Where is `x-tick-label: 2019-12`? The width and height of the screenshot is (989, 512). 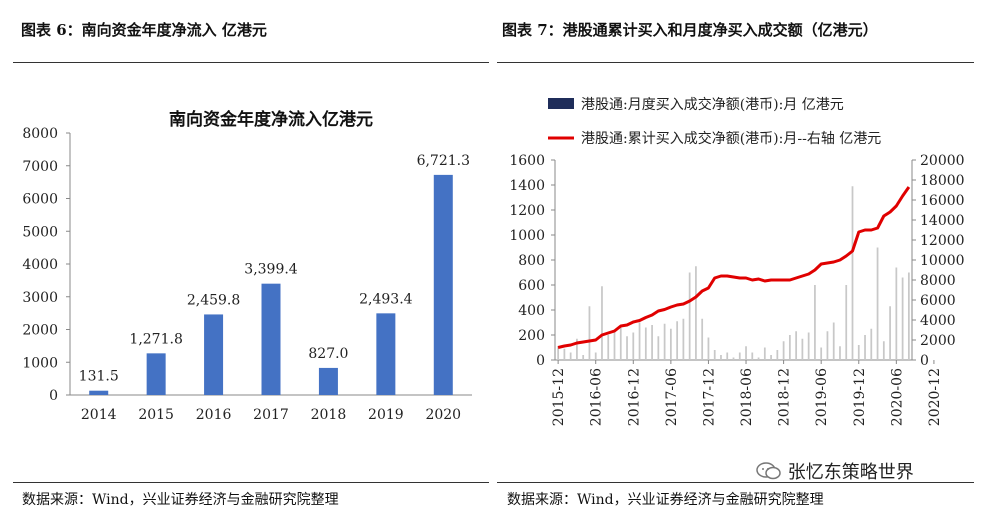
x-tick-label: 2019-12 is located at coordinates (860, 397).